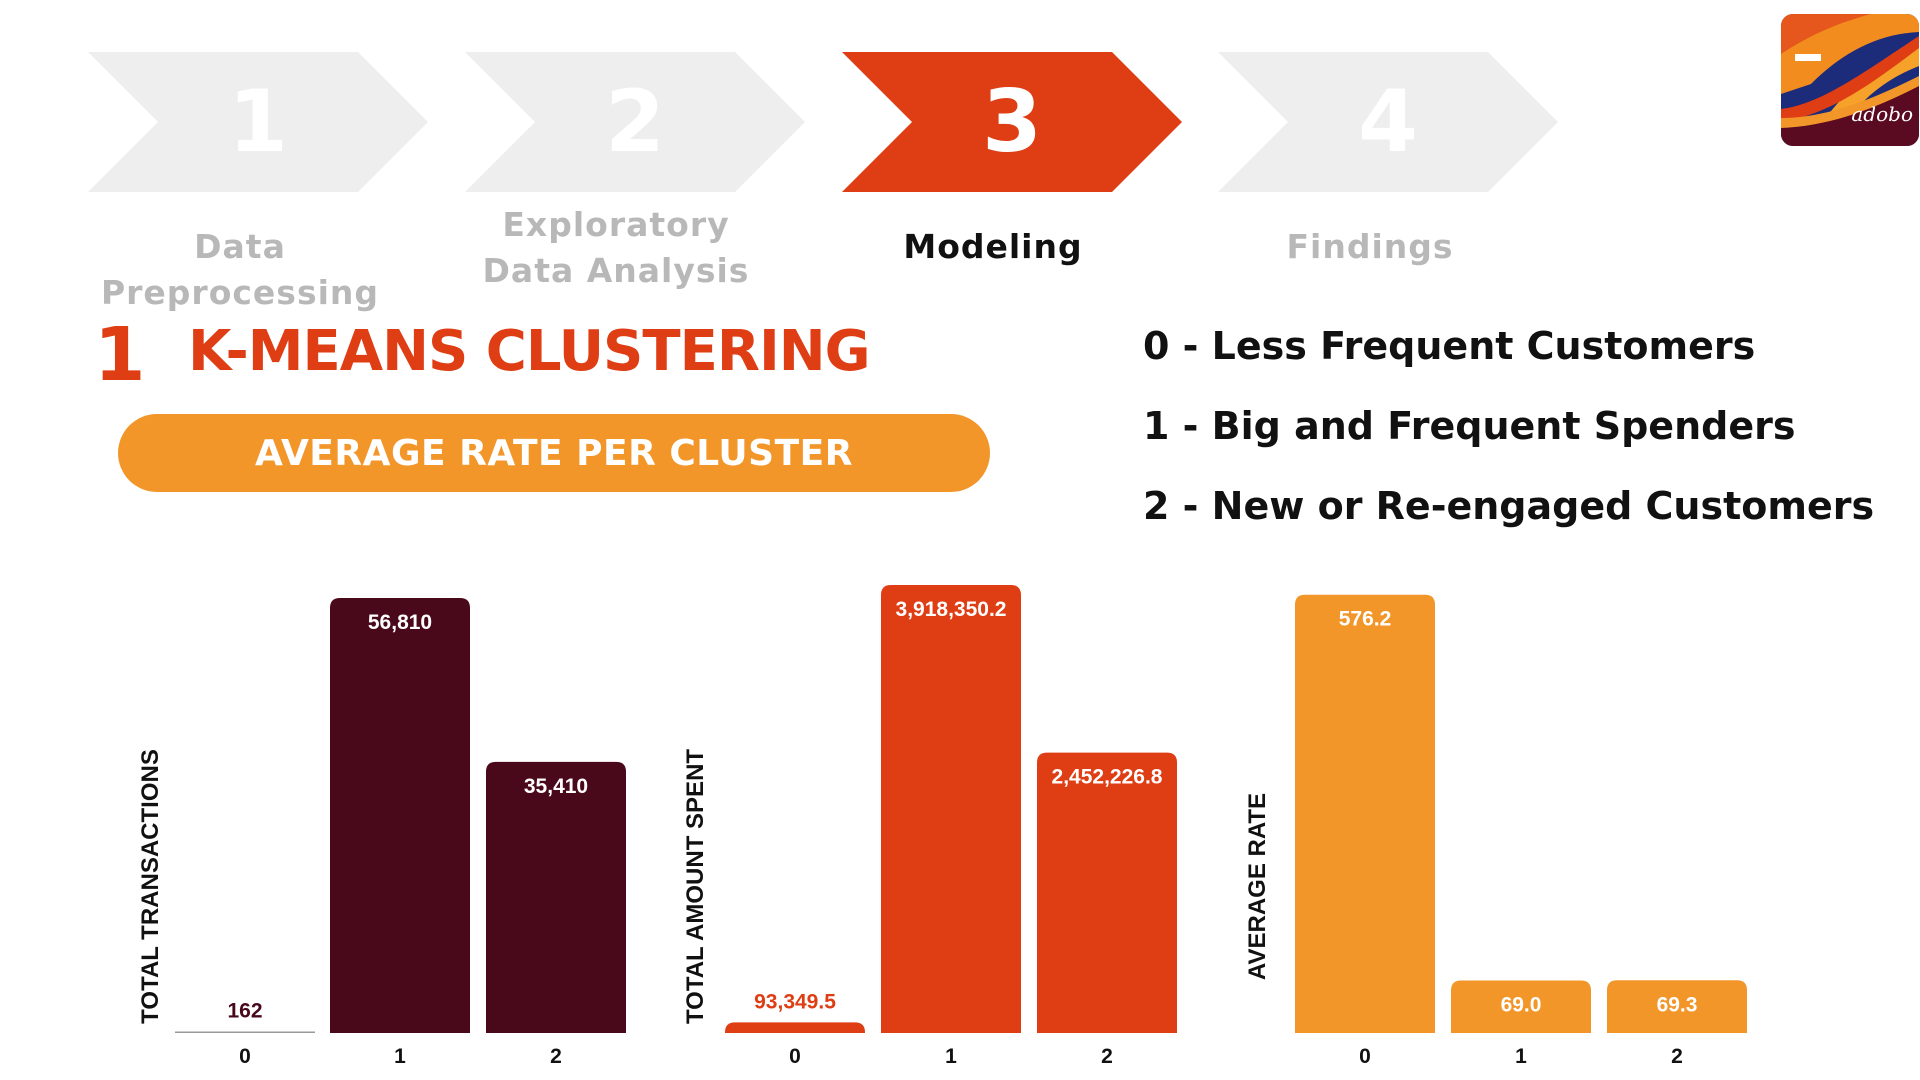  Describe the element at coordinates (616, 248) in the screenshot. I see `step-2-label: Exploratory Data Analysis` at that location.